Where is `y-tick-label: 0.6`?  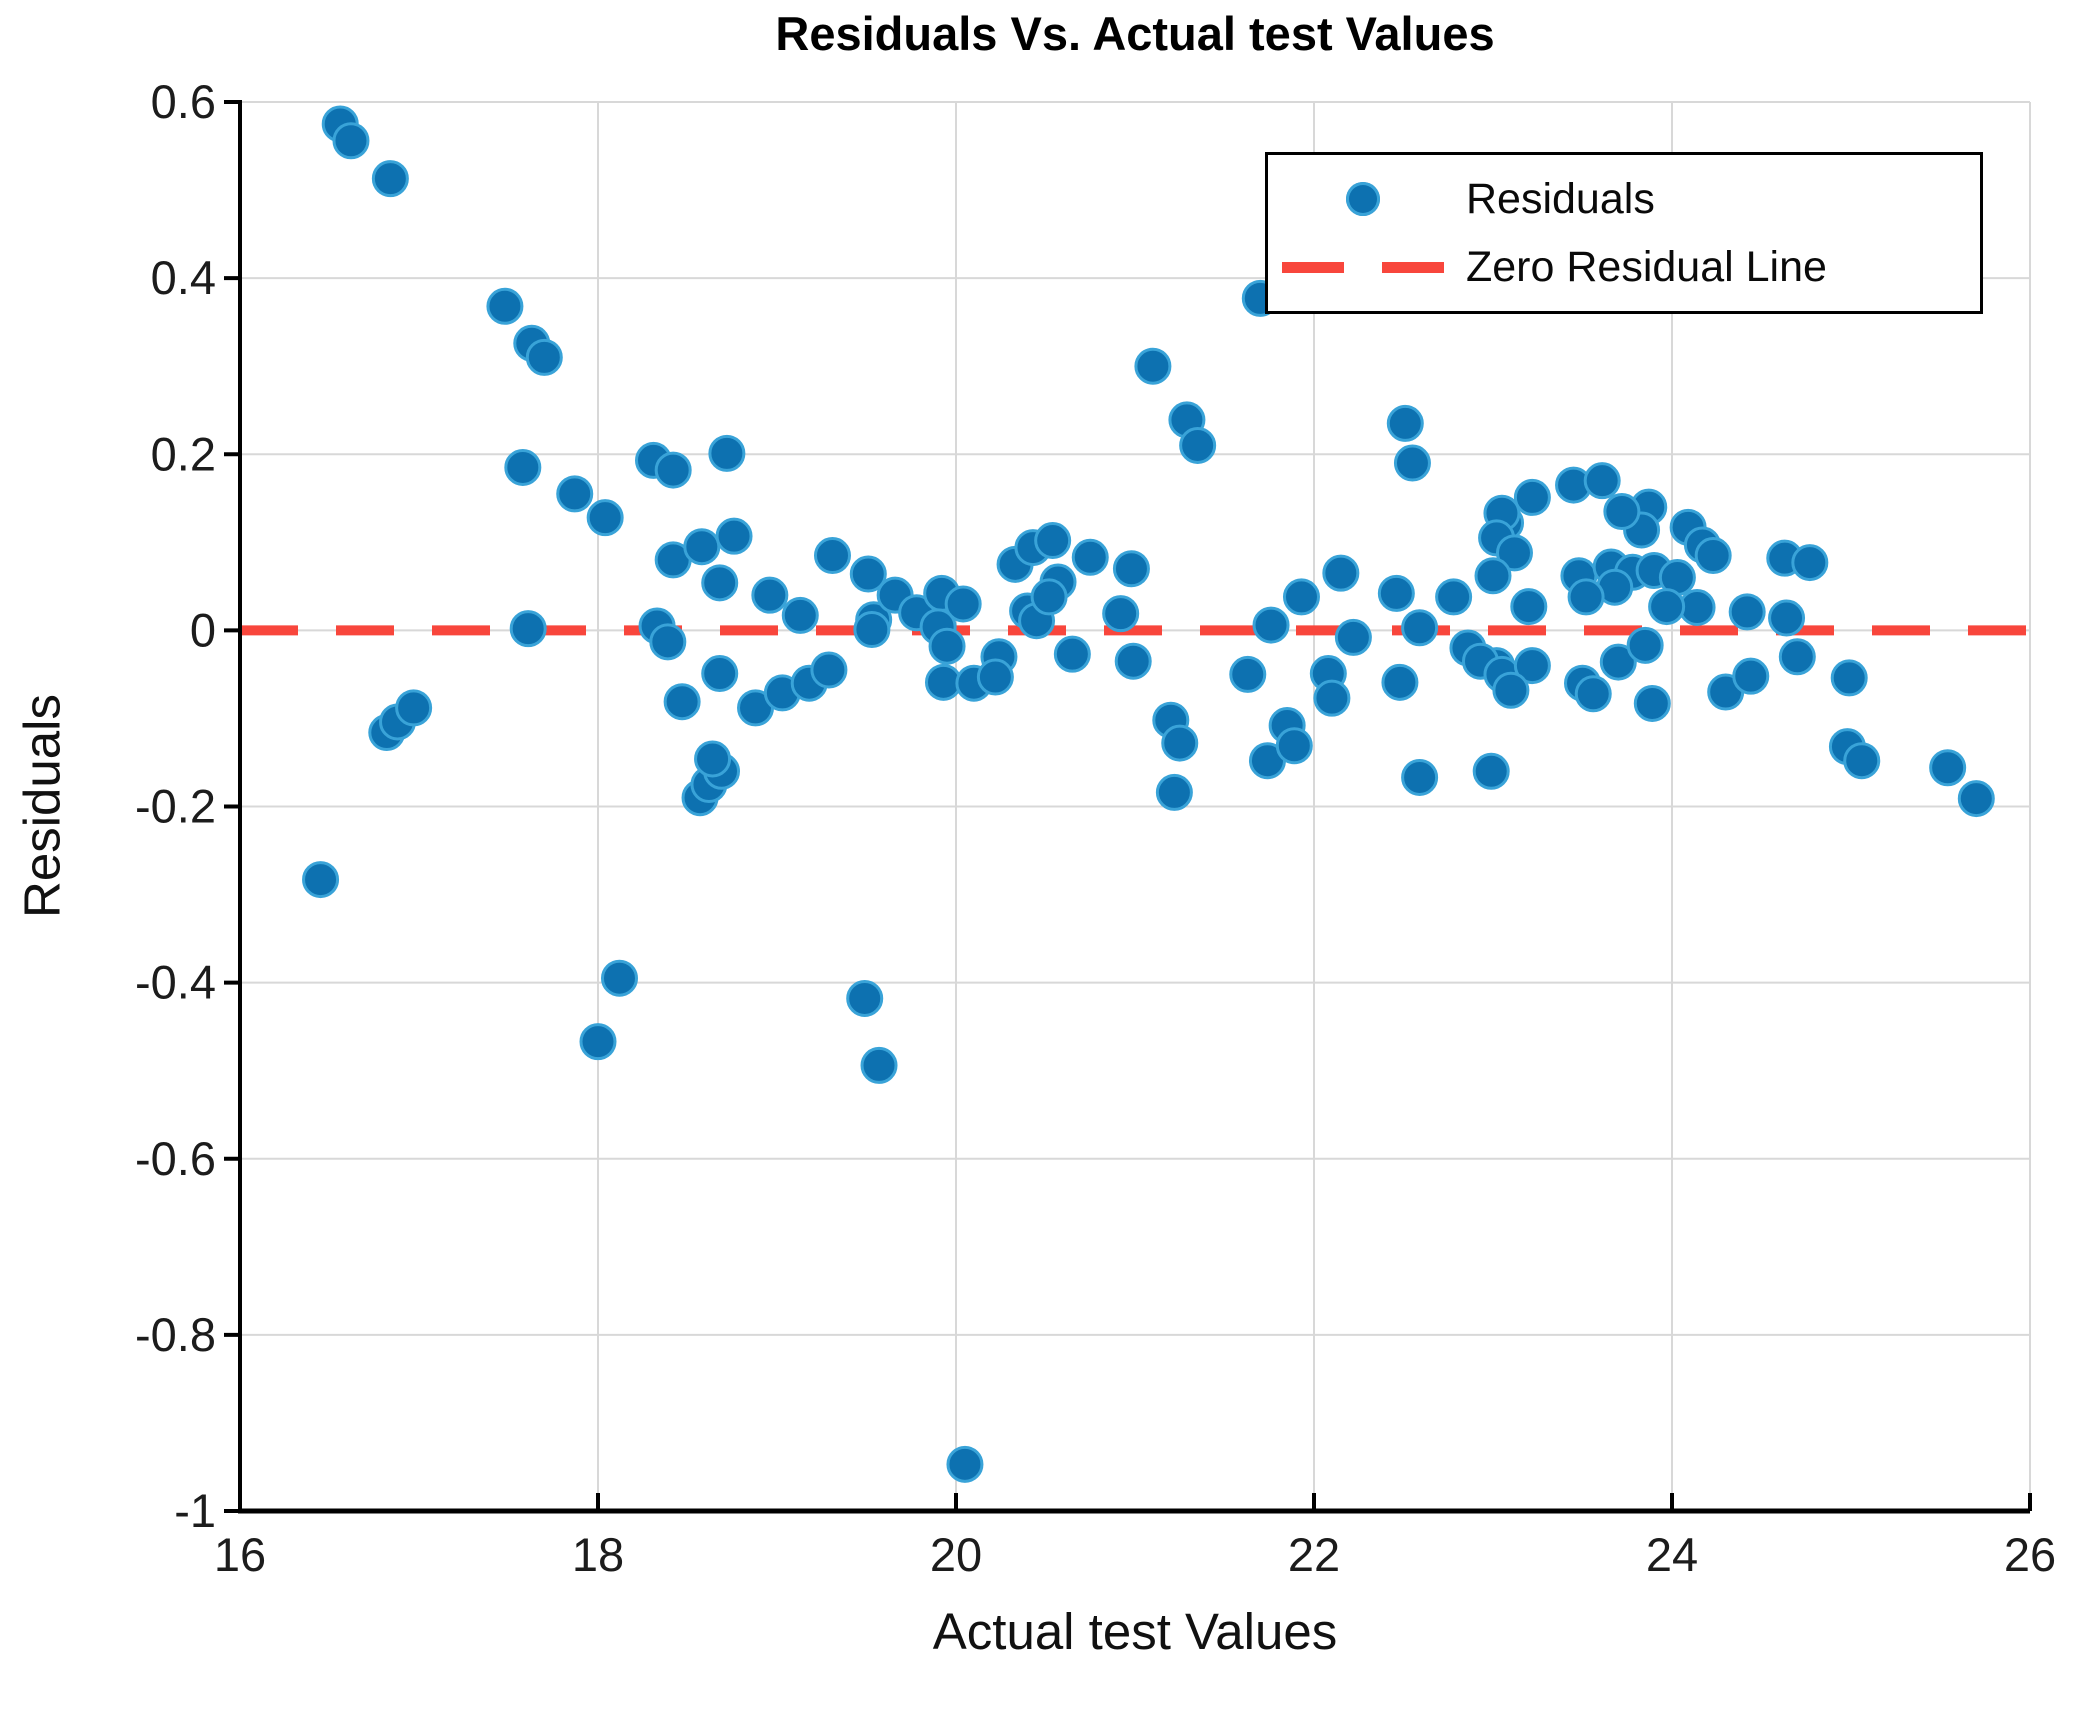
y-tick-label: 0.6 is located at coordinates (183, 101).